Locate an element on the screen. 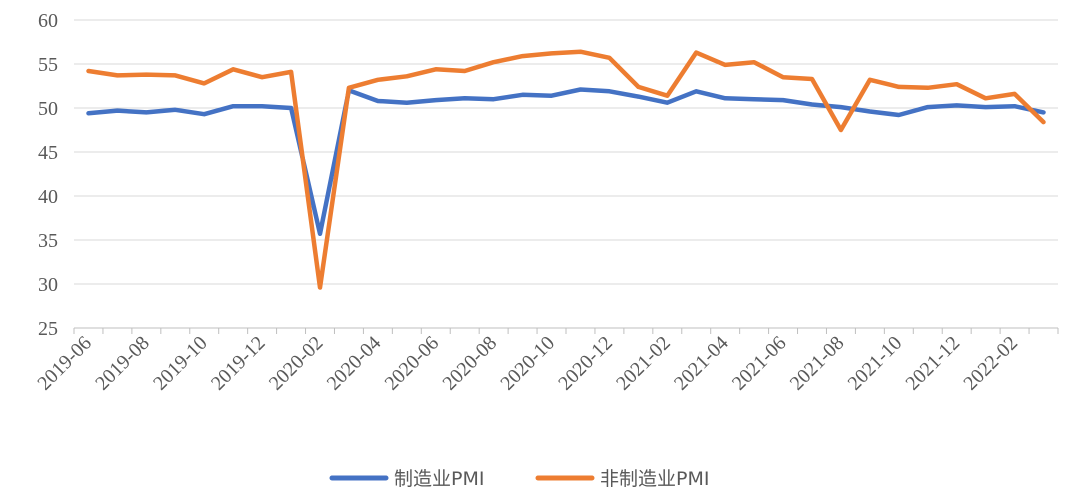 This screenshot has height=500, width=1080. y-tick-label: 45 is located at coordinates (48, 153).